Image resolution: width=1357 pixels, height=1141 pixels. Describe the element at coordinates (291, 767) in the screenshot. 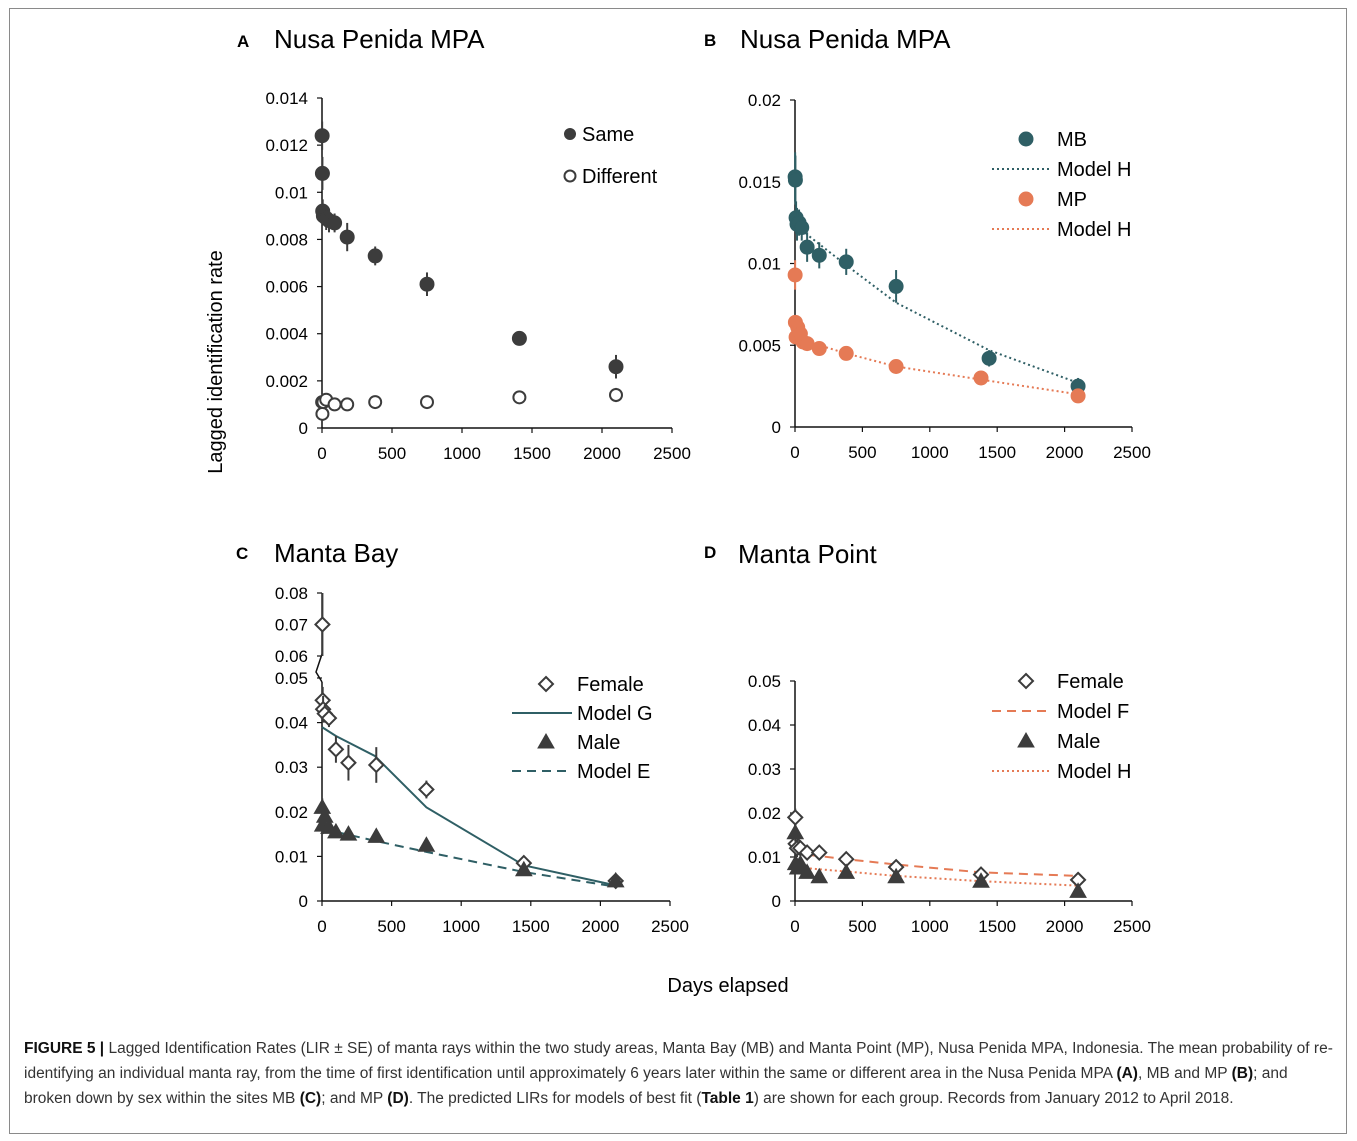

I see `y-tick-label: 0.03` at that location.